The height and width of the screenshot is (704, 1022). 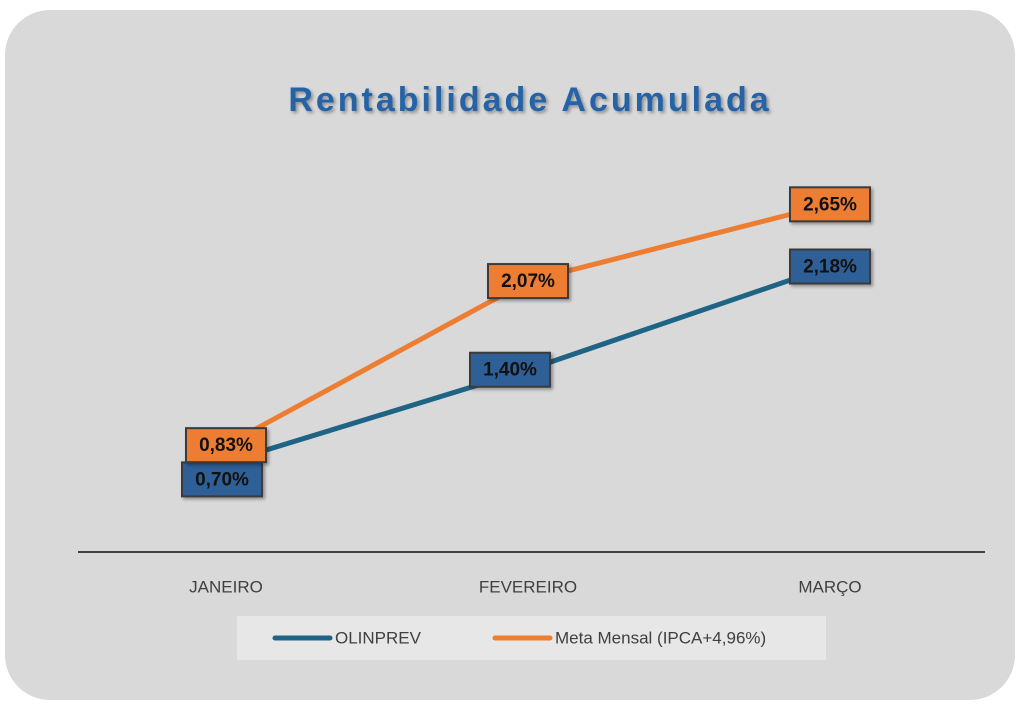 What do you see at coordinates (829, 586) in the screenshot?
I see `x-tick-label: MARÇO` at bounding box center [829, 586].